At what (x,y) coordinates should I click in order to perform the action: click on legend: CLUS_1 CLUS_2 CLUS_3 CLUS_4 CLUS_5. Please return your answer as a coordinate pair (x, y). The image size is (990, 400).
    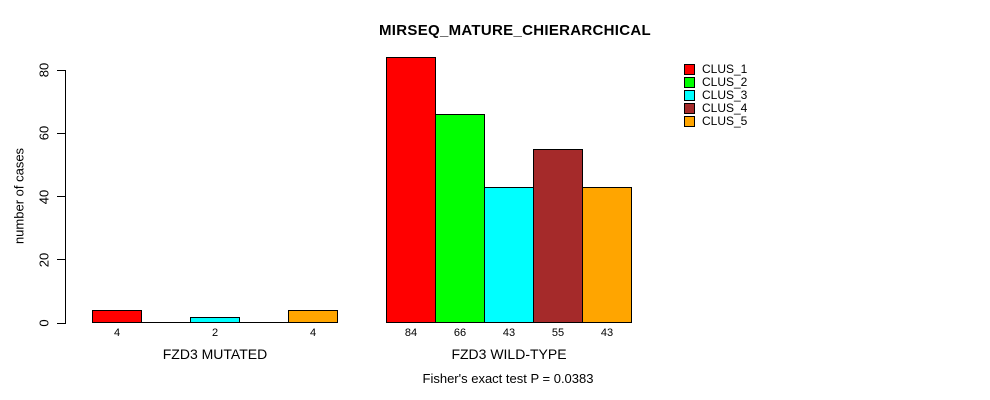
    Looking at the image, I should click on (715, 95).